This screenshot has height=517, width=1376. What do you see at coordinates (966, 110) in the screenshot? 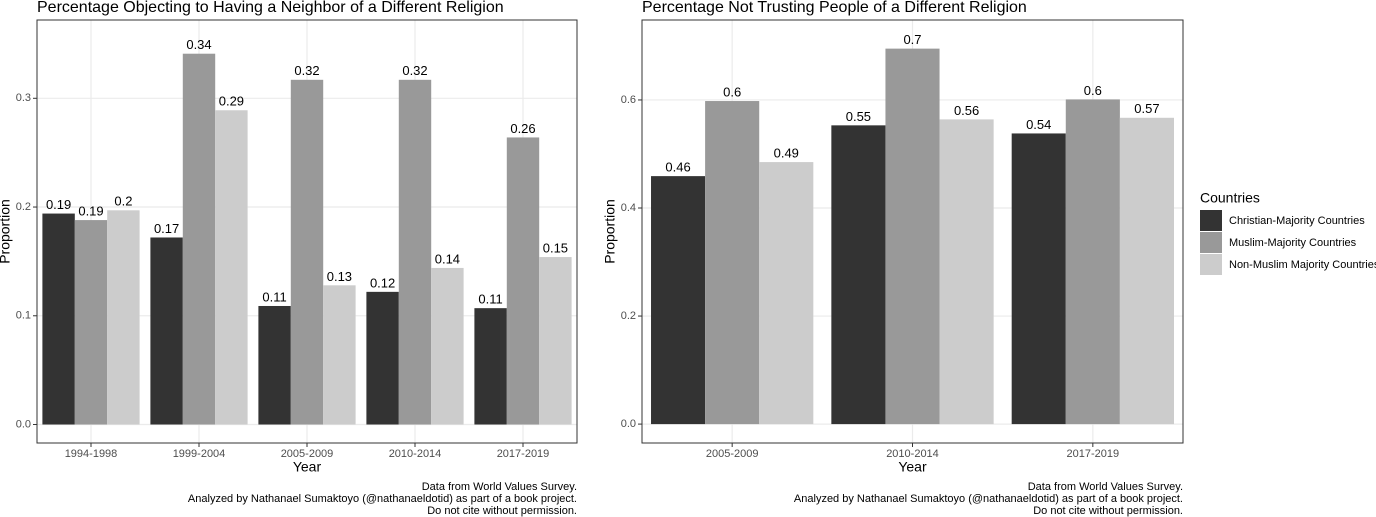
I see `data-label: 0.56` at bounding box center [966, 110].